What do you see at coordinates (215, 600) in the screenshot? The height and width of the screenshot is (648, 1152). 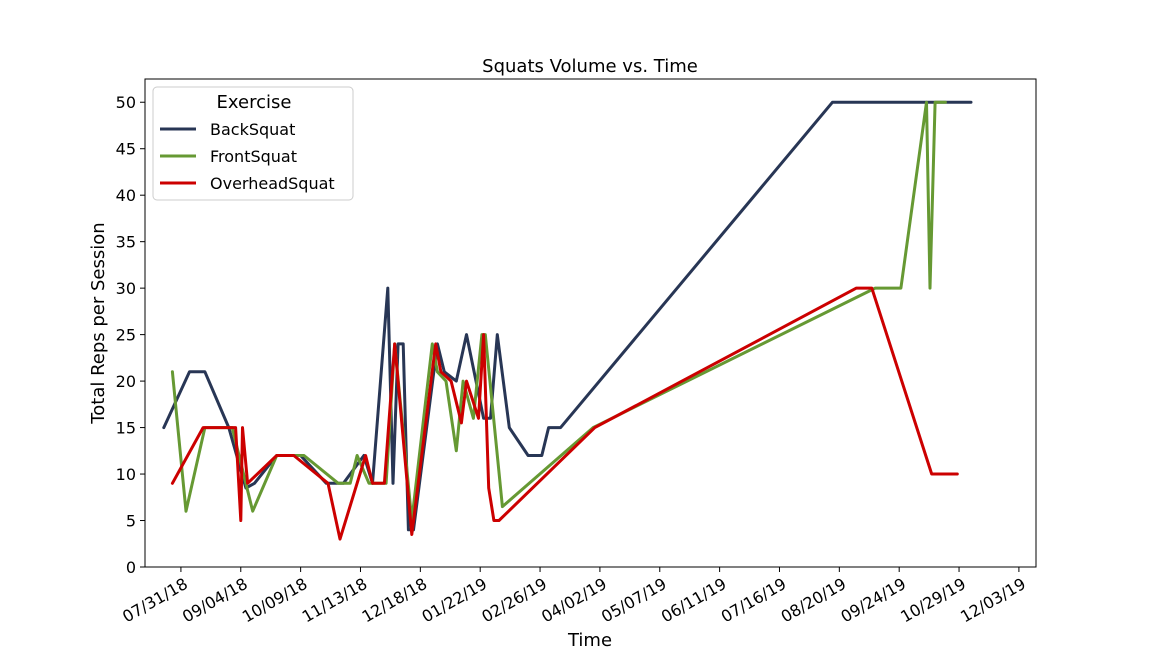 I see `x-tick-label: 09/04/18` at bounding box center [215, 600].